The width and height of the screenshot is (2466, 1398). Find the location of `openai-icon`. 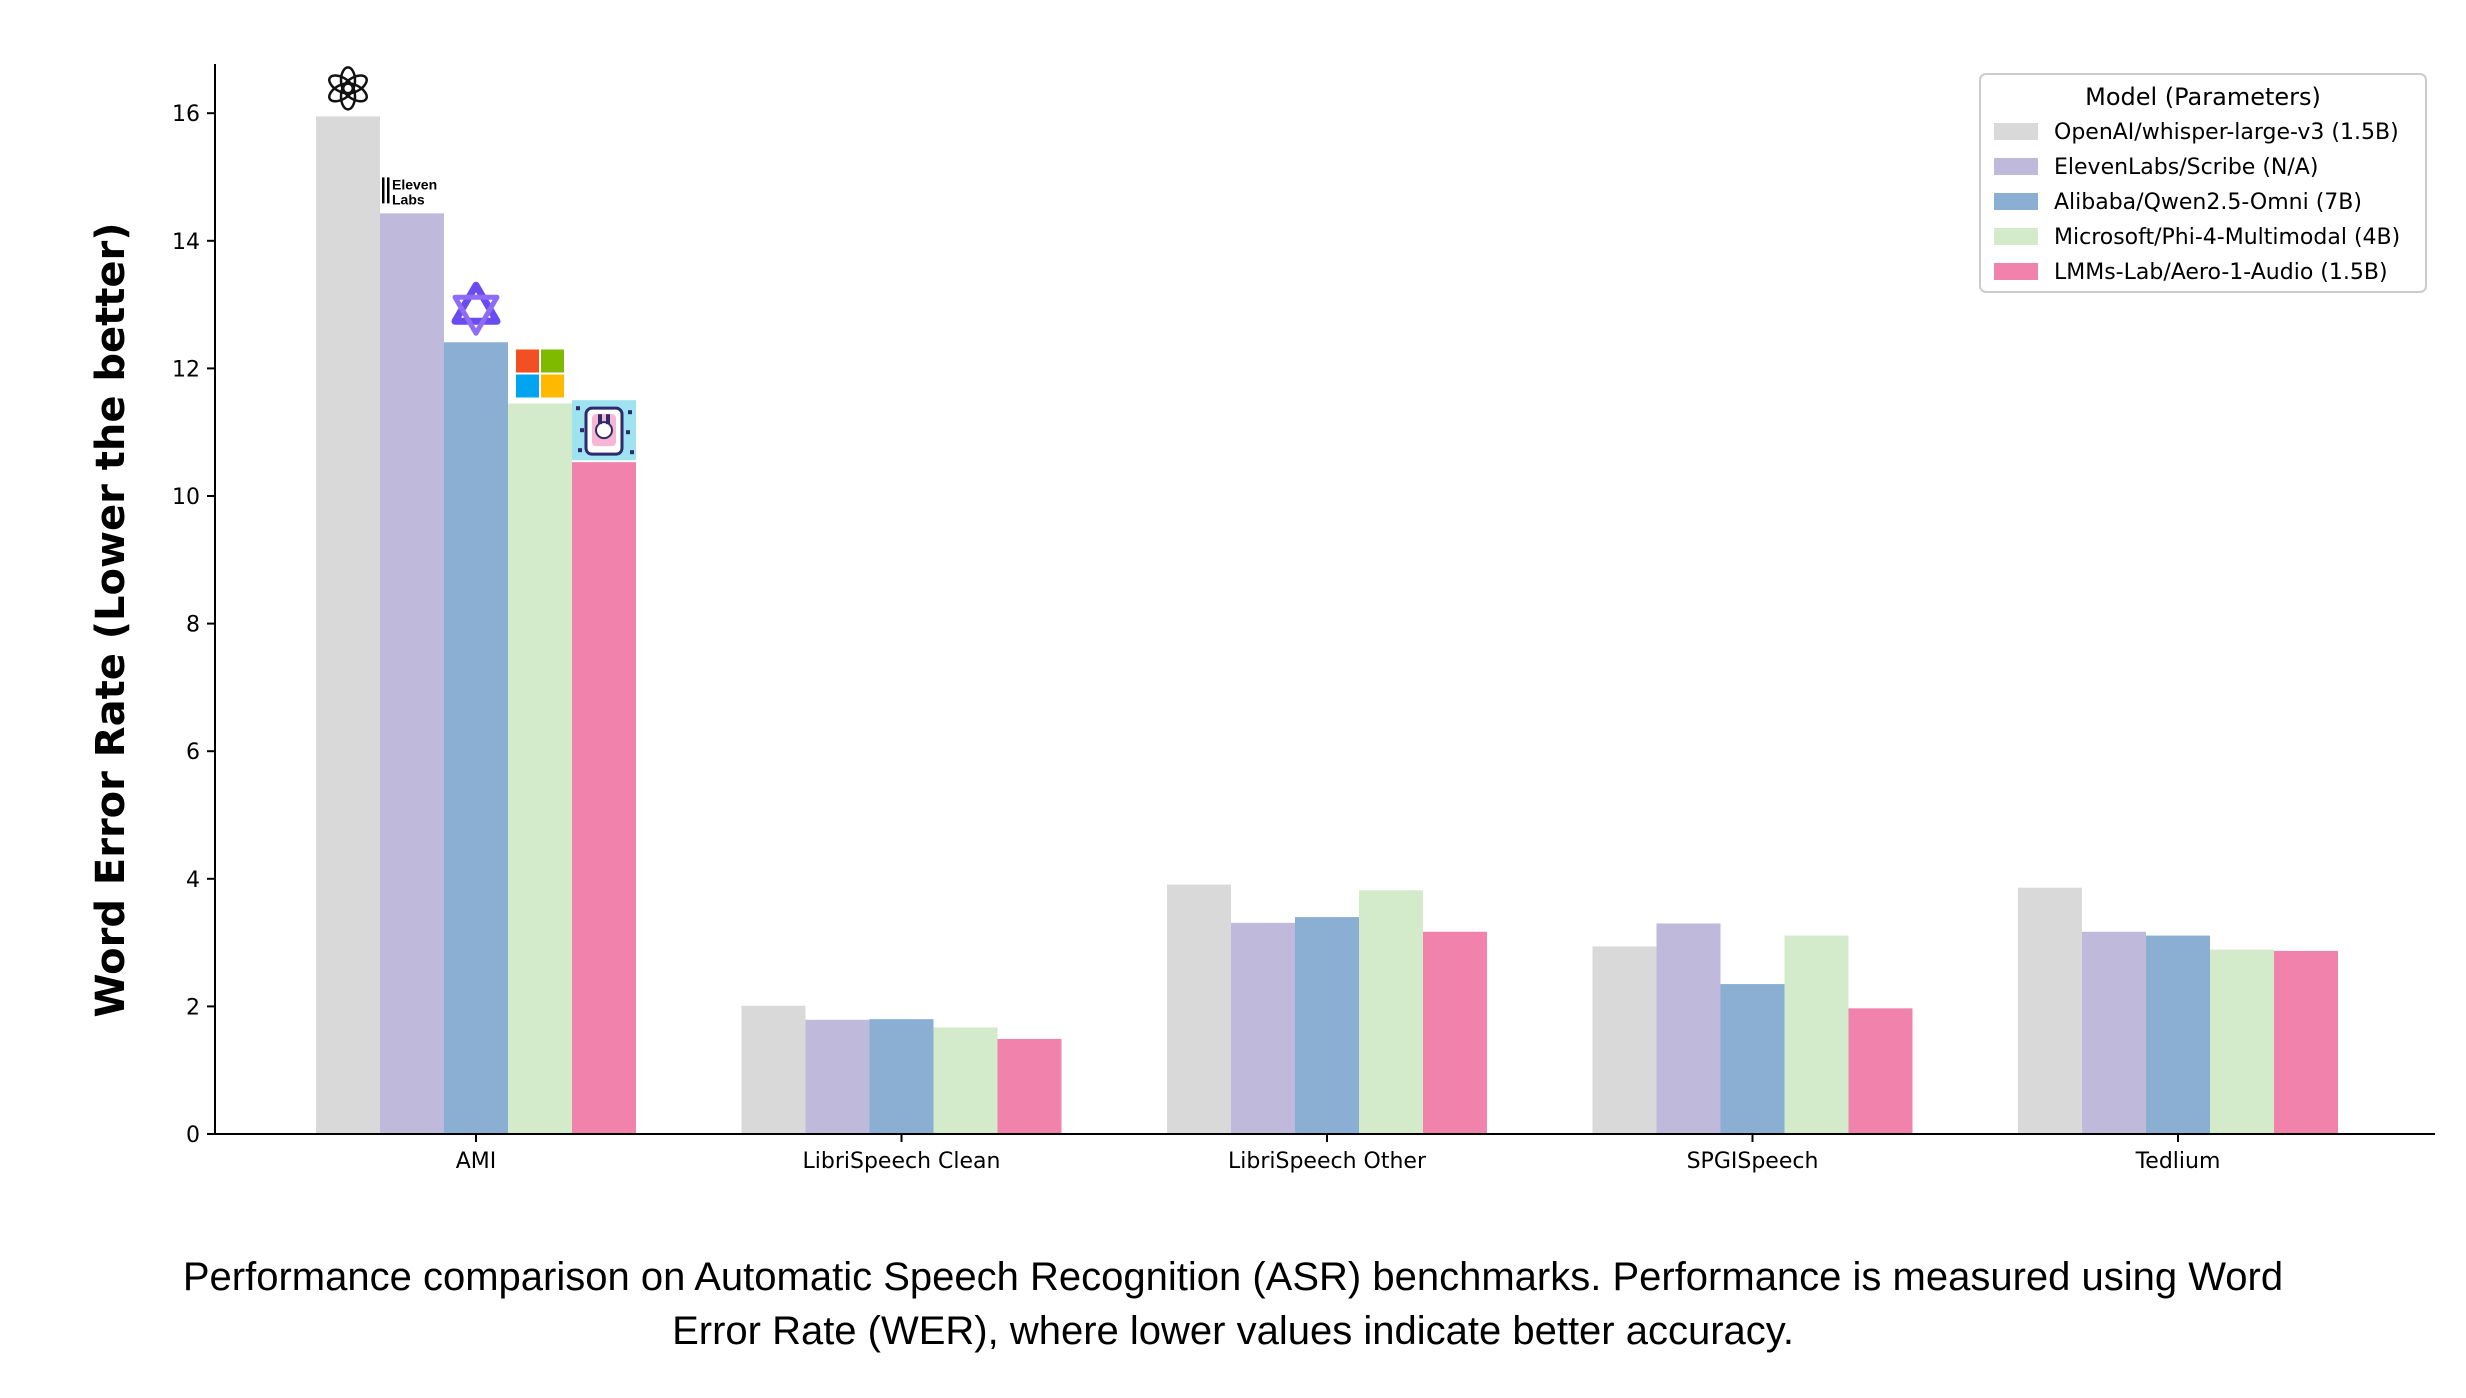

openai-icon is located at coordinates (348, 88).